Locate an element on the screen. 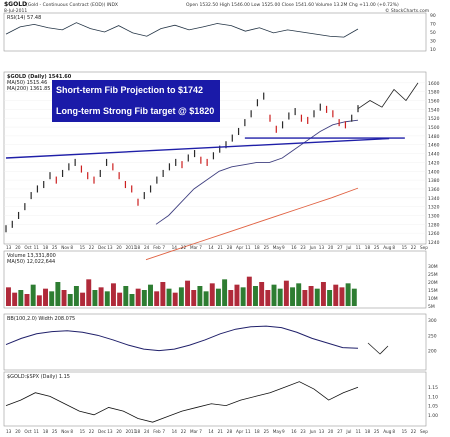 The height and width of the screenshot is (437, 450). price-tick: 1440 is located at coordinates (434, 155).